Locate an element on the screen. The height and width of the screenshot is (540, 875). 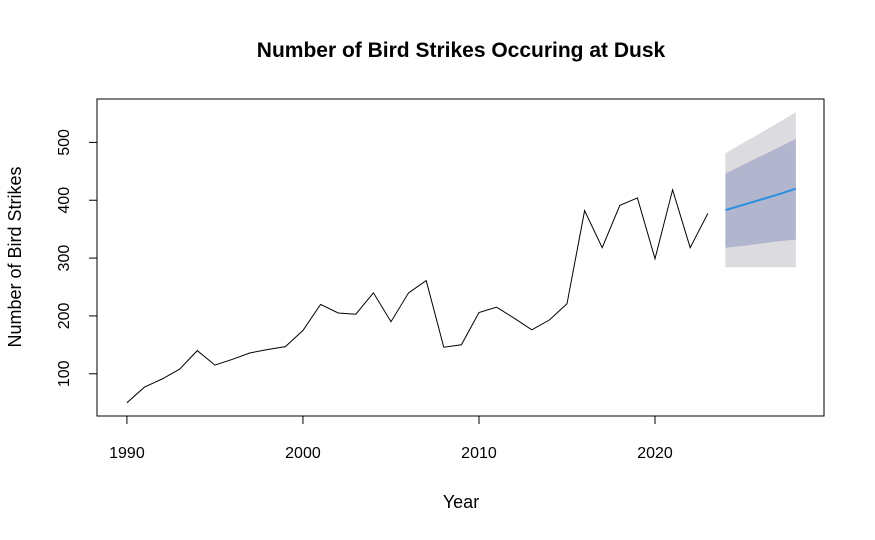
x-tick-label: 2000 is located at coordinates (303, 453).